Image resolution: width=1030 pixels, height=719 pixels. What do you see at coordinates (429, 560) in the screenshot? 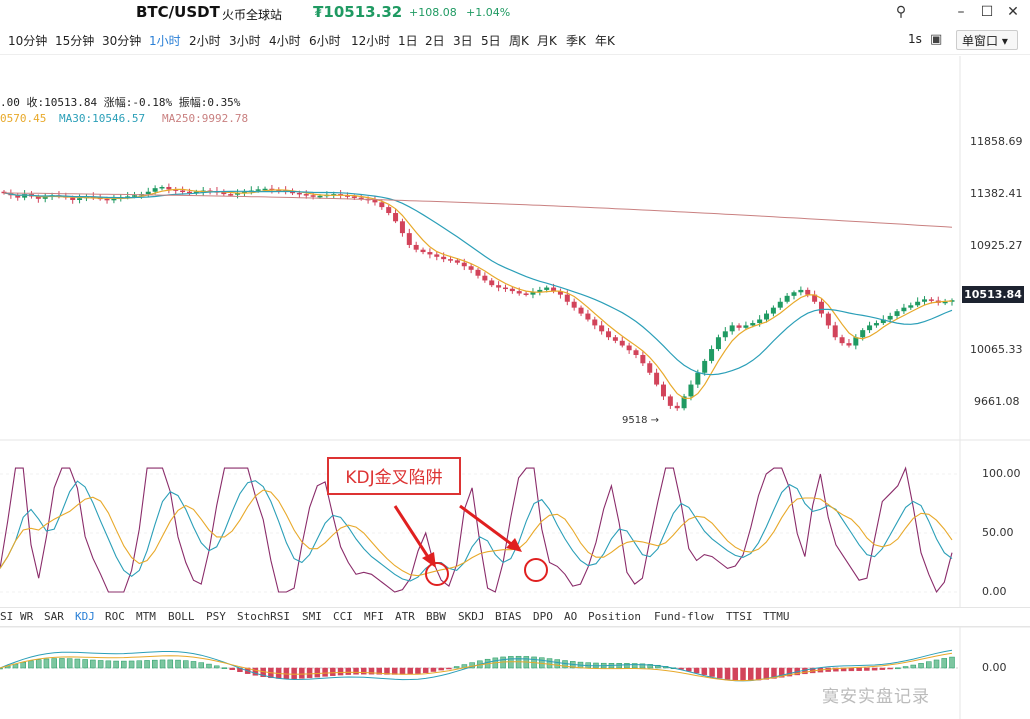
I see `annotation-arrow-head` at bounding box center [429, 560].